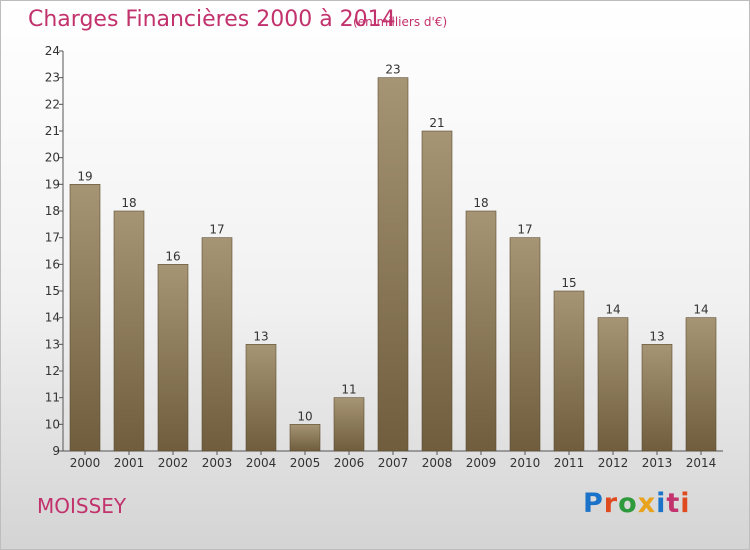  Describe the element at coordinates (52, 238) in the screenshot. I see `y-tick-label: 17` at that location.